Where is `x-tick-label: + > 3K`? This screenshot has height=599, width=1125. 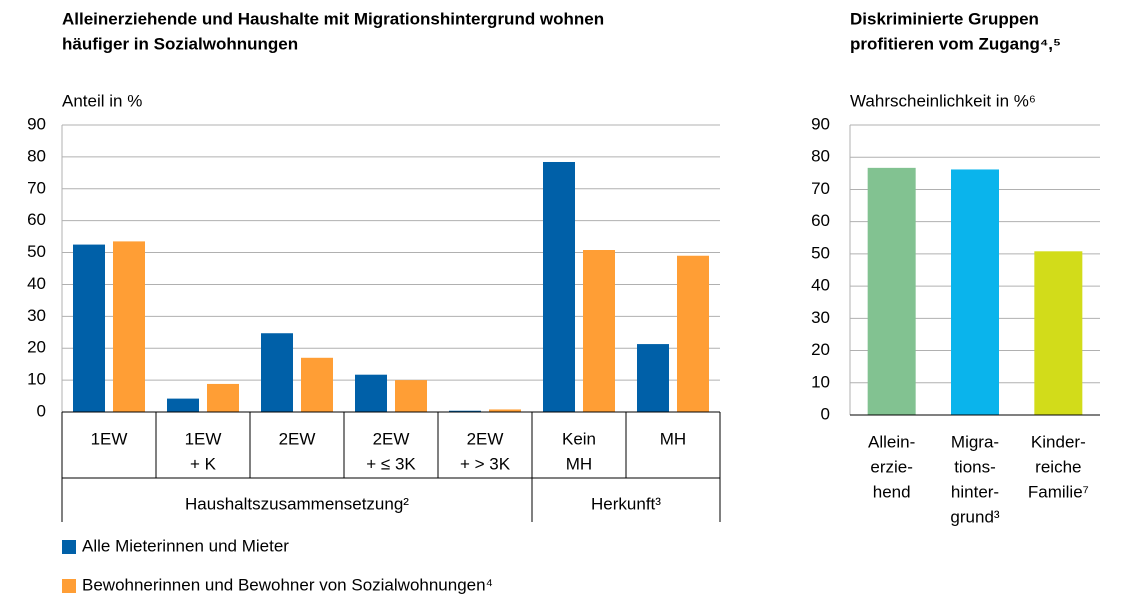
x-tick-label: + > 3K is located at coordinates (485, 463).